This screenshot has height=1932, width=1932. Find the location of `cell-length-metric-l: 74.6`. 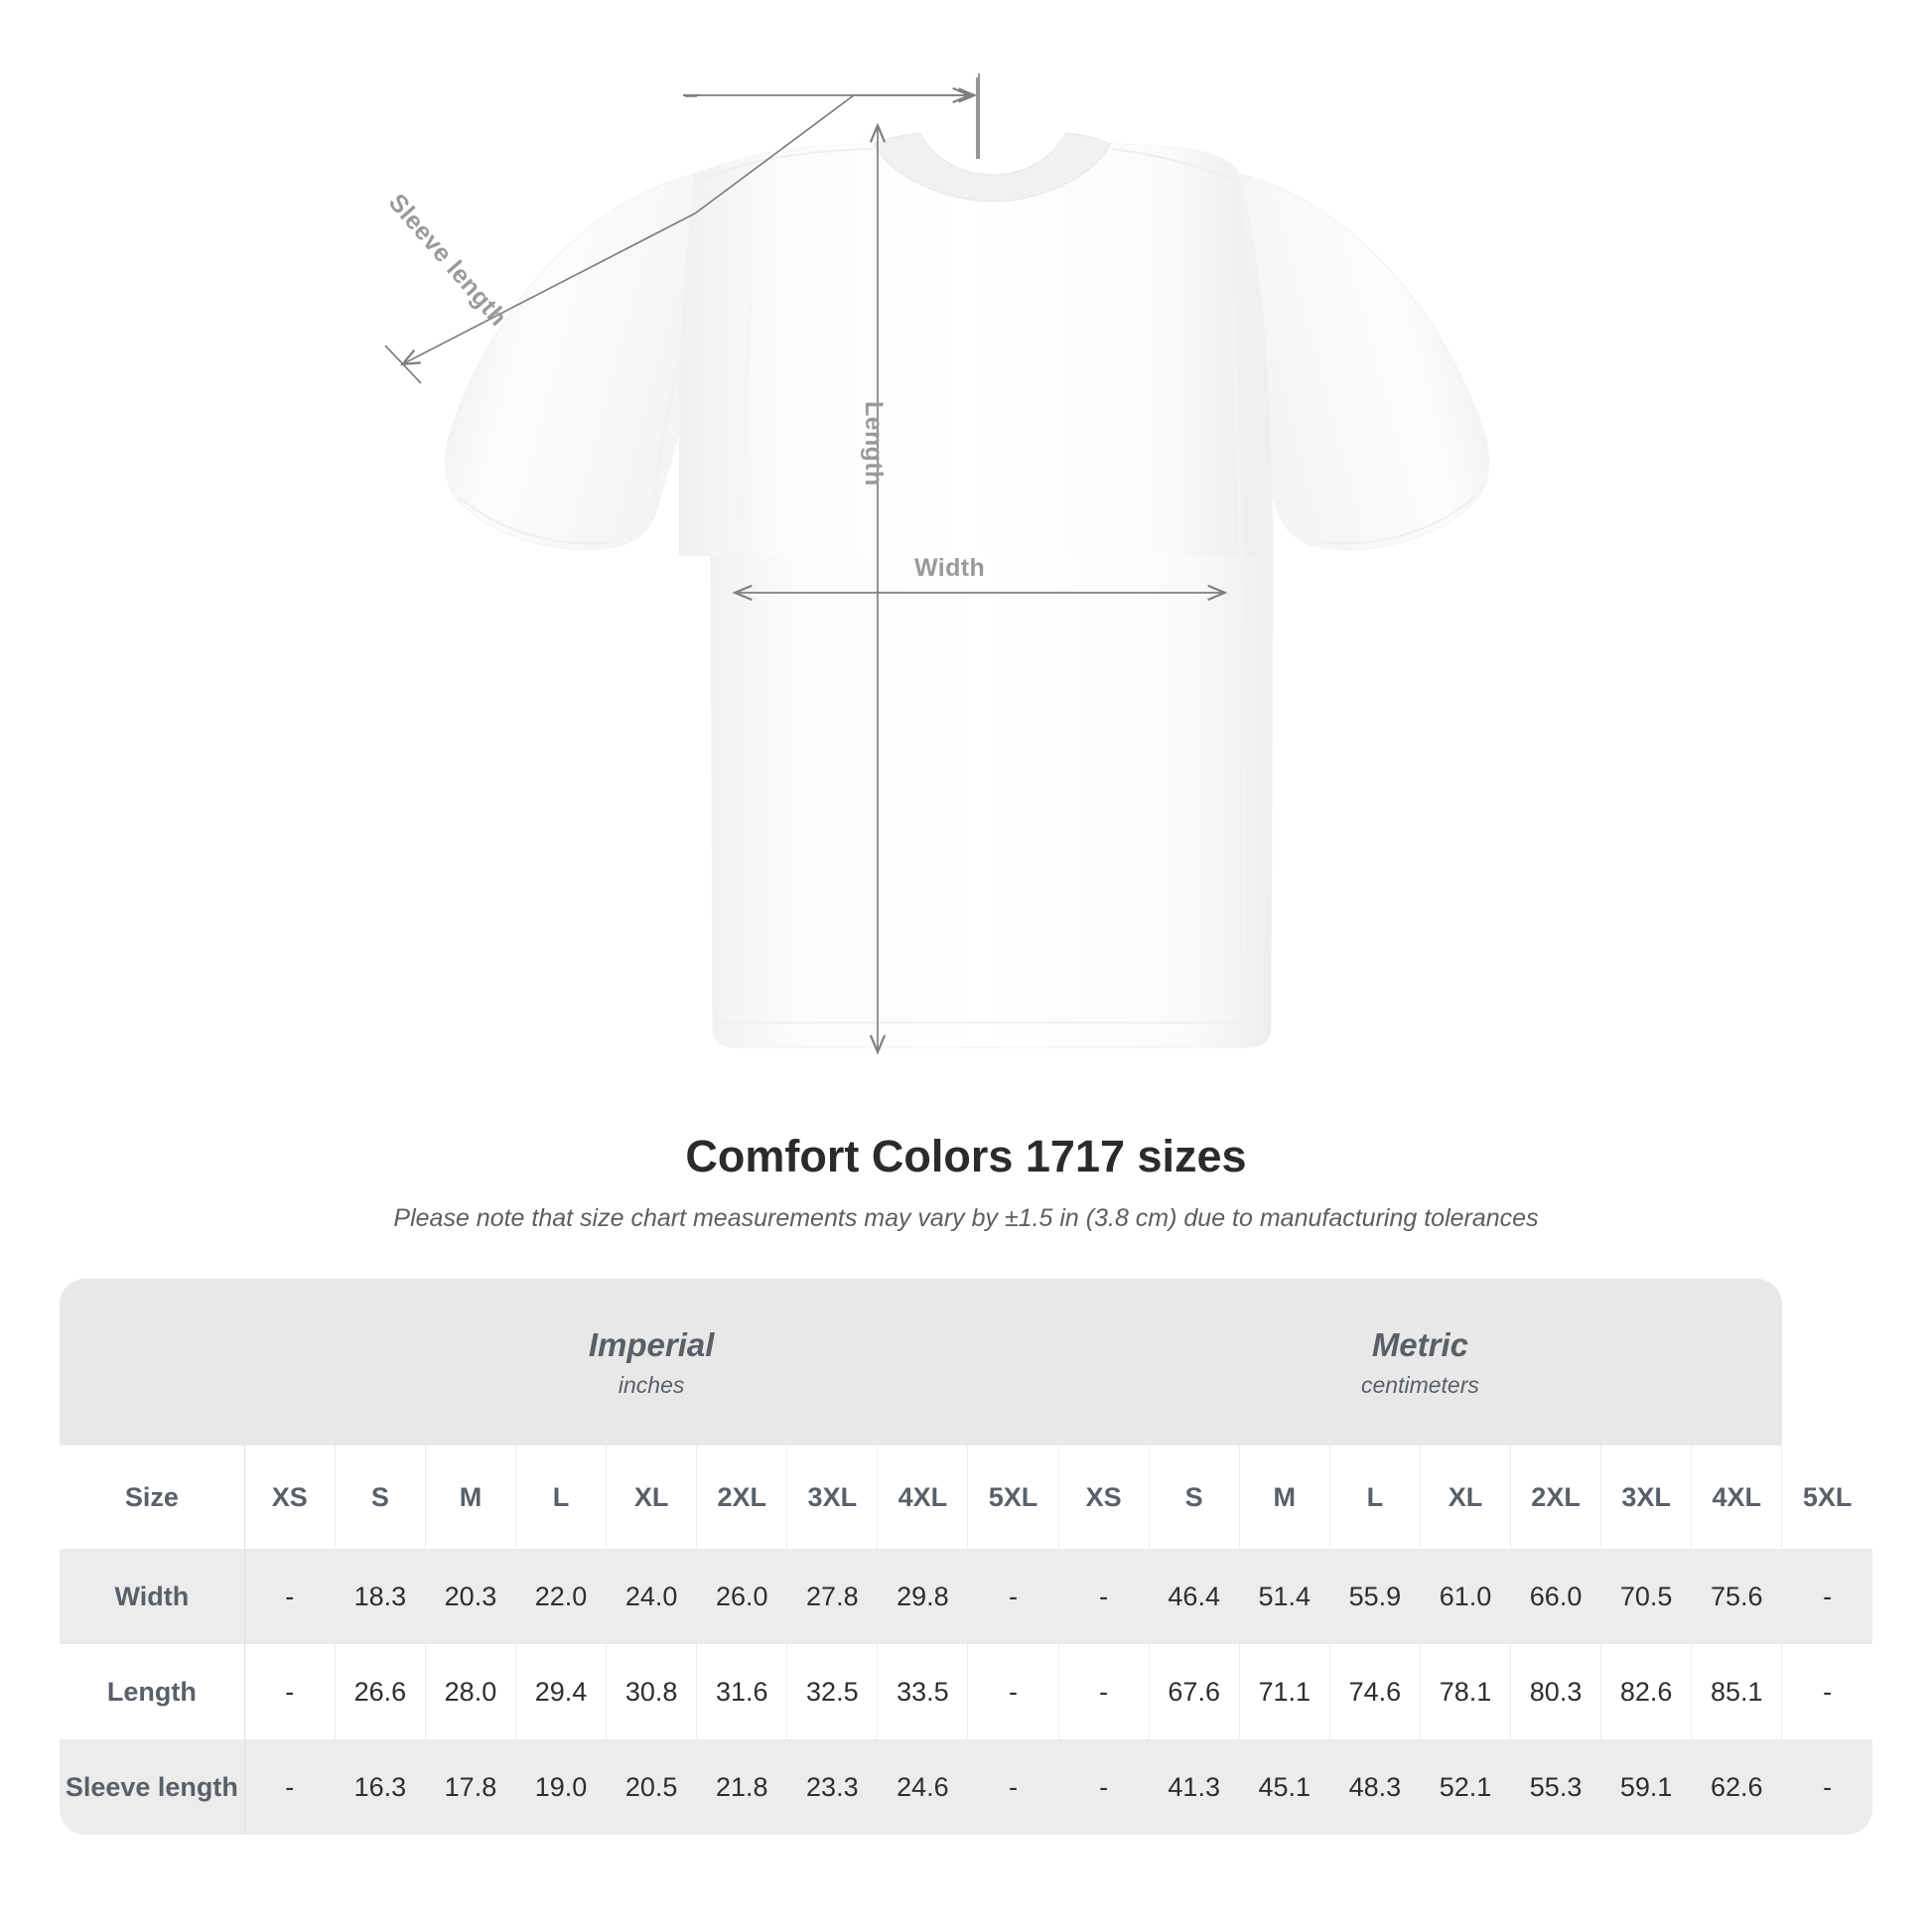

cell-length-metric-l: 74.6 is located at coordinates (1375, 1692).